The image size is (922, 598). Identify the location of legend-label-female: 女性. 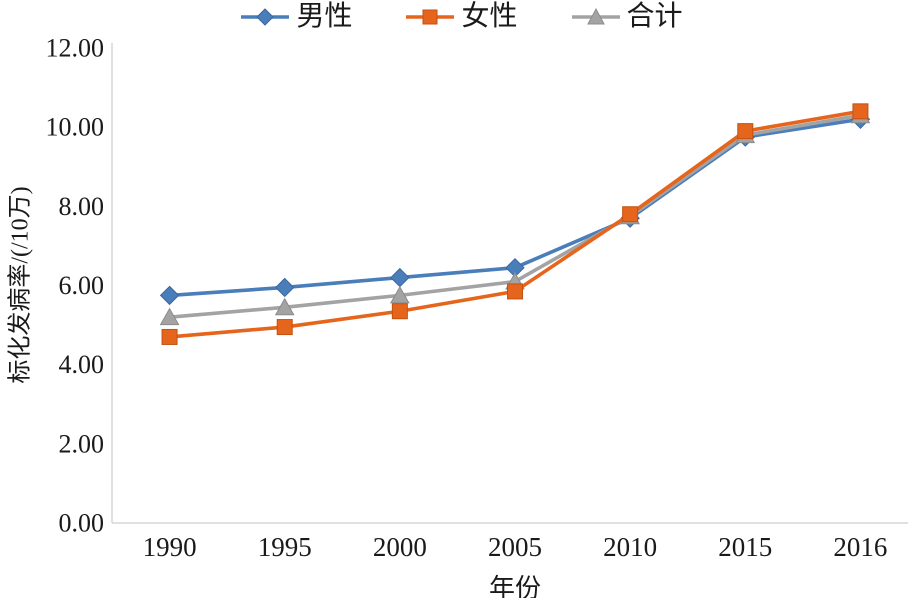
(489, 16).